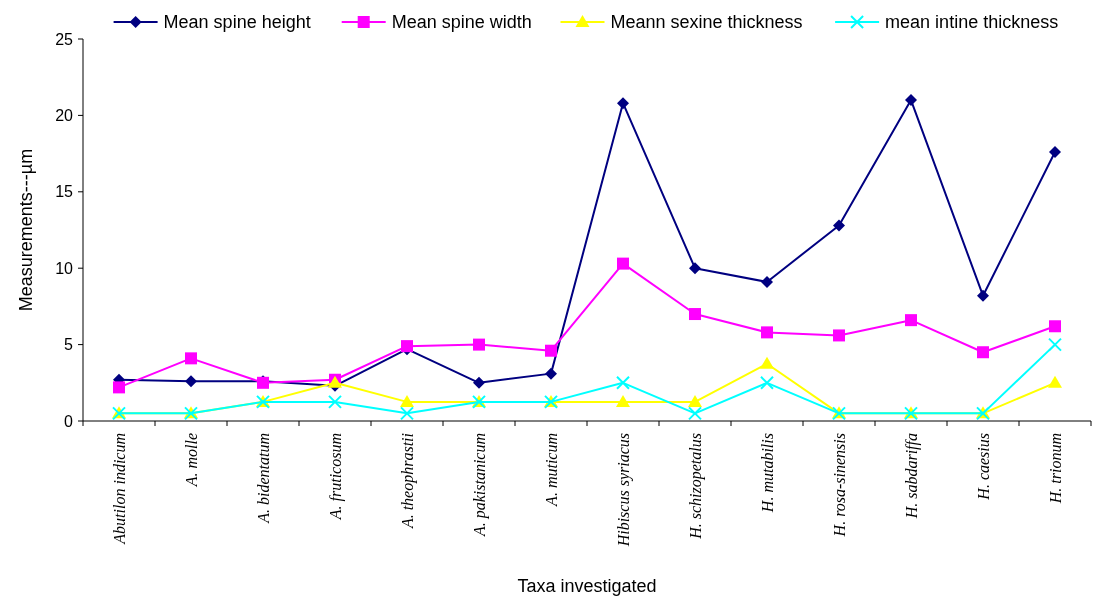 This screenshot has height=607, width=1117. What do you see at coordinates (695, 486) in the screenshot?
I see `x-tick-label: H. schizopetalus` at bounding box center [695, 486].